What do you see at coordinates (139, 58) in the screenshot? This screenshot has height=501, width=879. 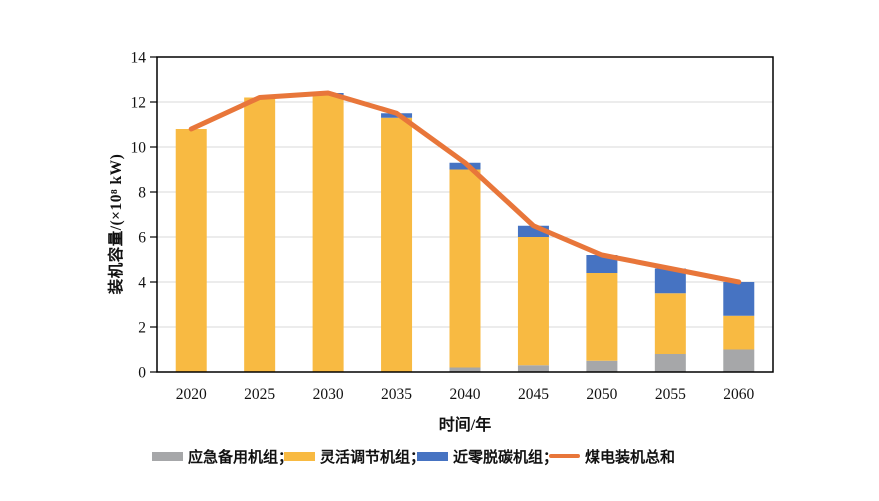 I see `y-tick-label-14: 14` at bounding box center [139, 58].